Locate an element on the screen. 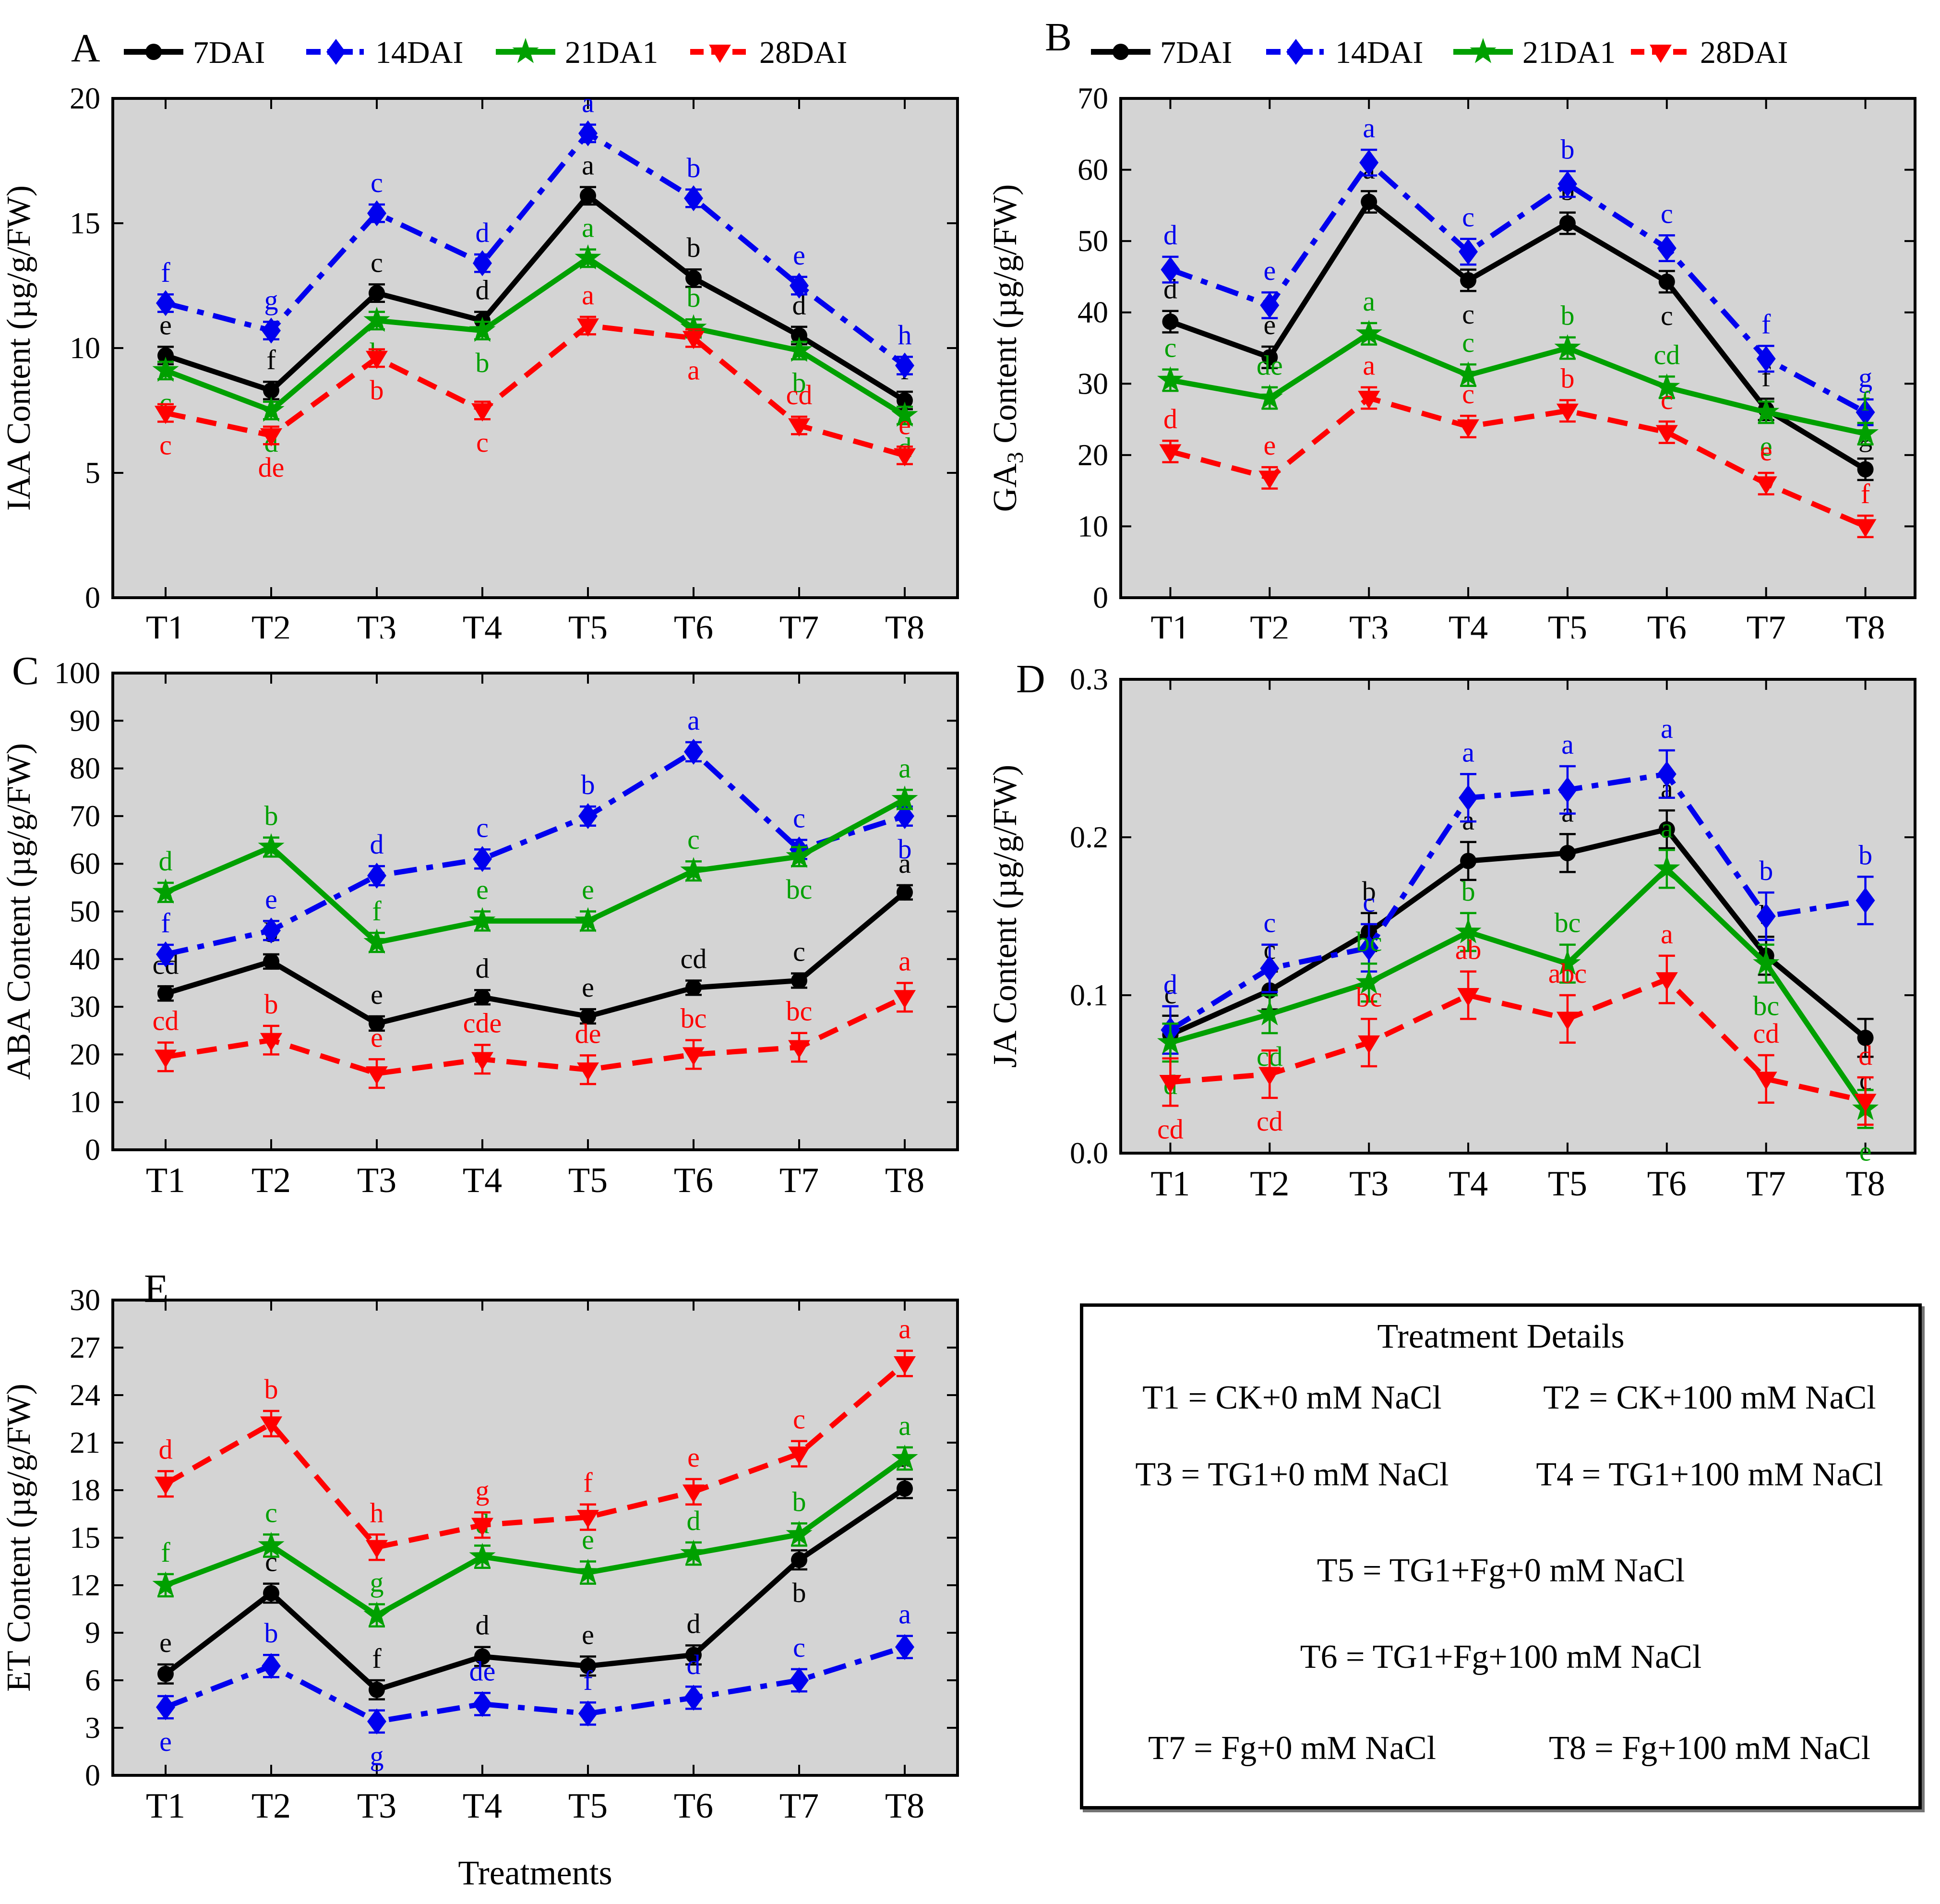 The image size is (1940, 1904). significance-letter: ab is located at coordinates (1469, 950).